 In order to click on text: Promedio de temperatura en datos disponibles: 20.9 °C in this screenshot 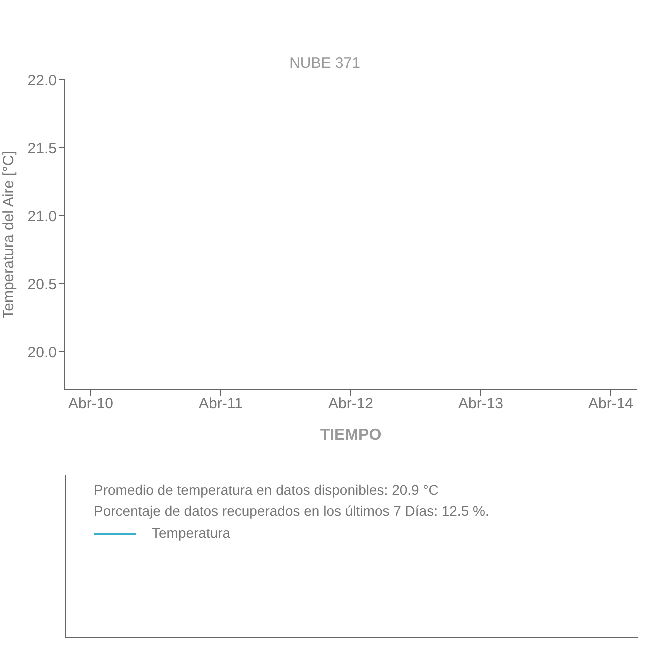, I will do `click(267, 490)`.